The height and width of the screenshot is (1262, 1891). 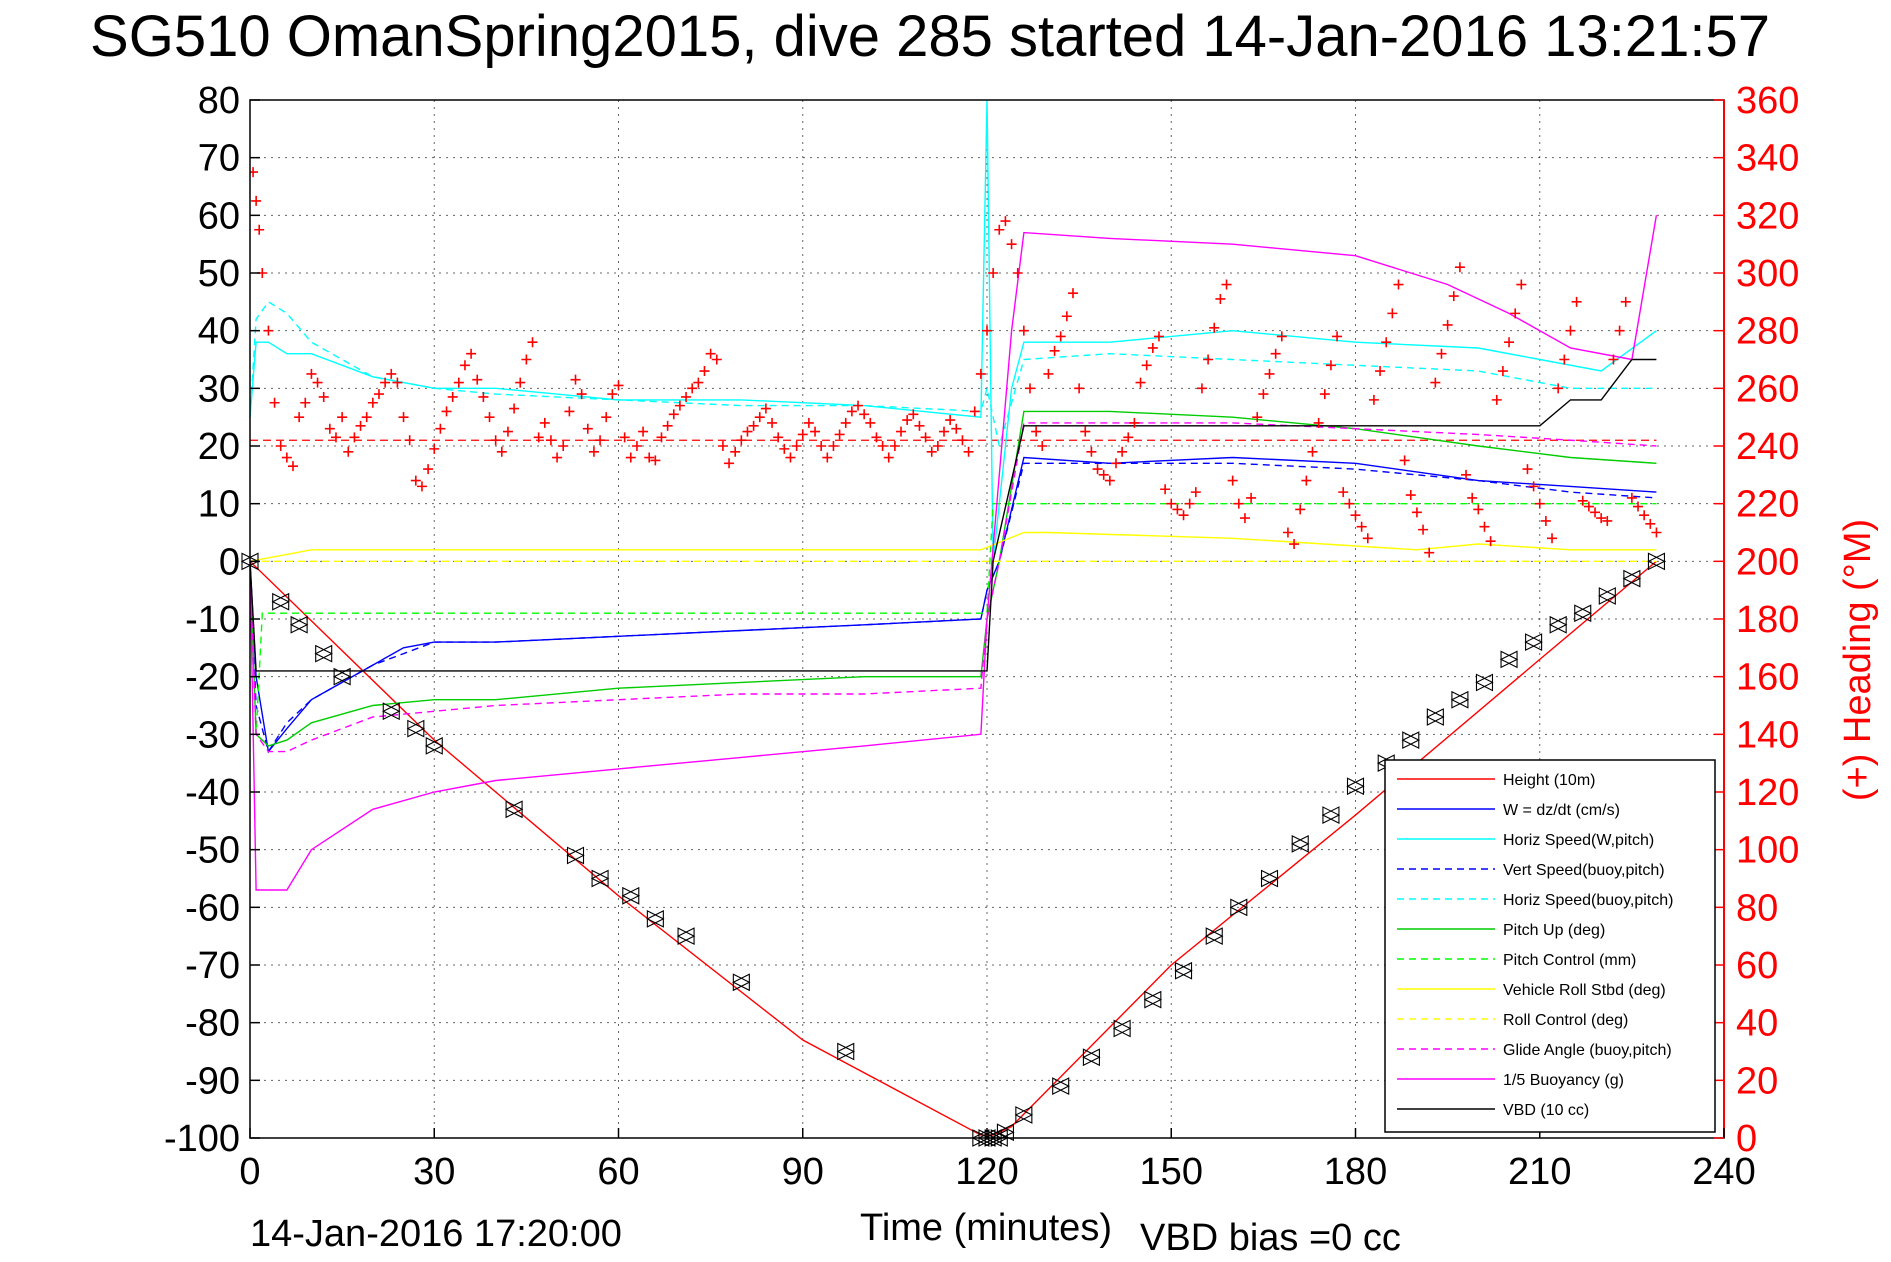 What do you see at coordinates (1767, 159) in the screenshot?
I see `y-right-tick-label: 340` at bounding box center [1767, 159].